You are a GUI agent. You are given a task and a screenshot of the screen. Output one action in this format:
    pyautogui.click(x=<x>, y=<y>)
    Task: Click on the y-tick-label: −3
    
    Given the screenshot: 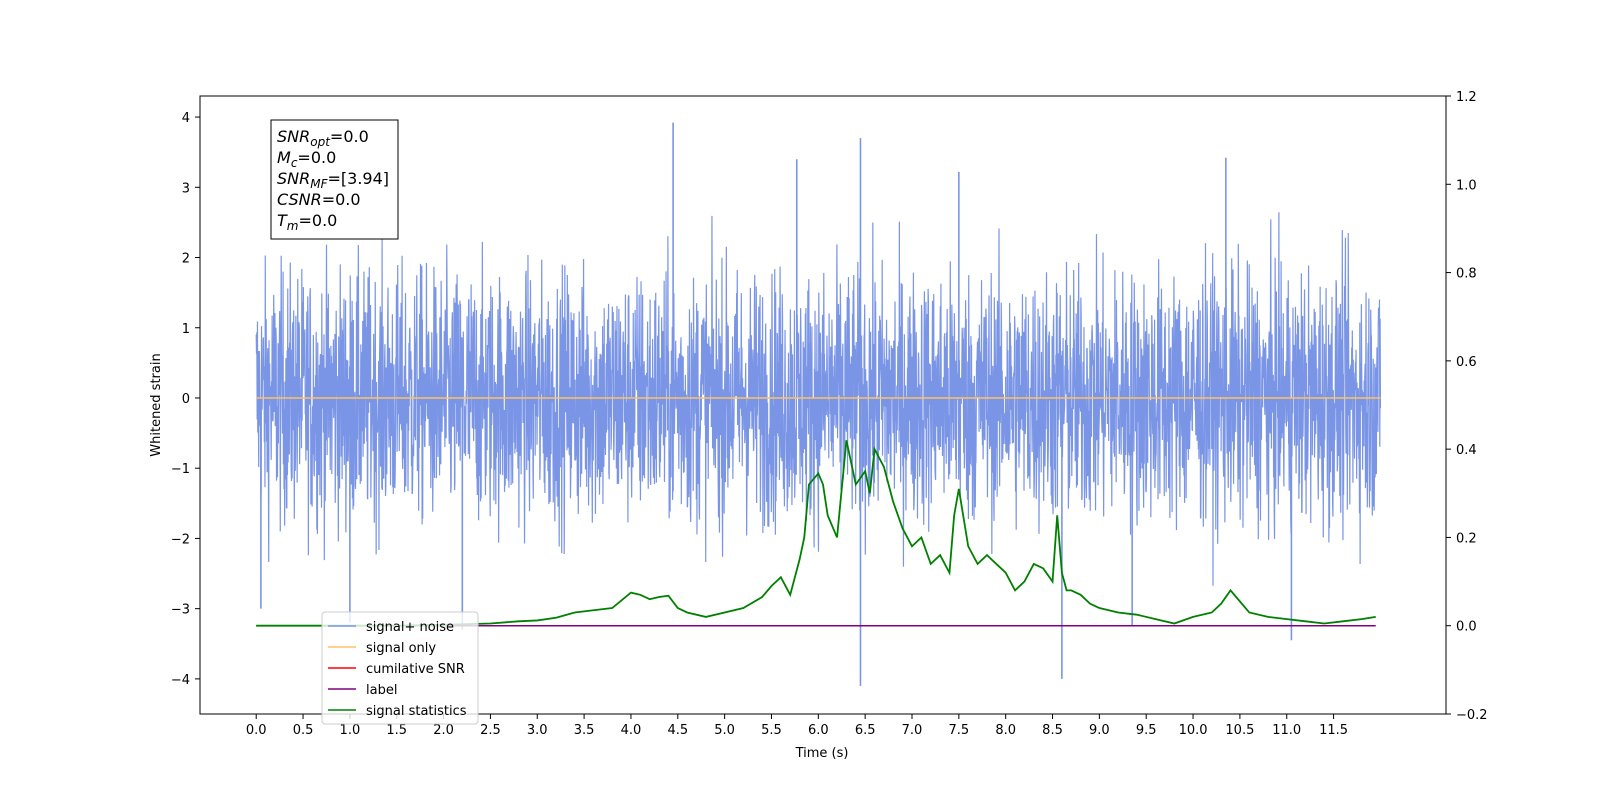 What is the action you would take?
    pyautogui.click(x=180, y=610)
    